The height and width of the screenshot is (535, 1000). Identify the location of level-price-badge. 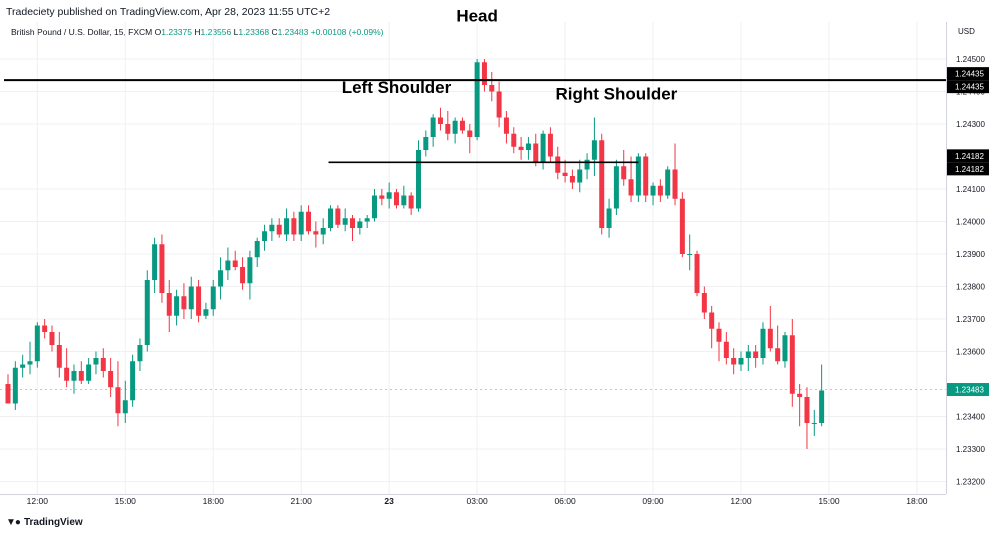
(968, 156).